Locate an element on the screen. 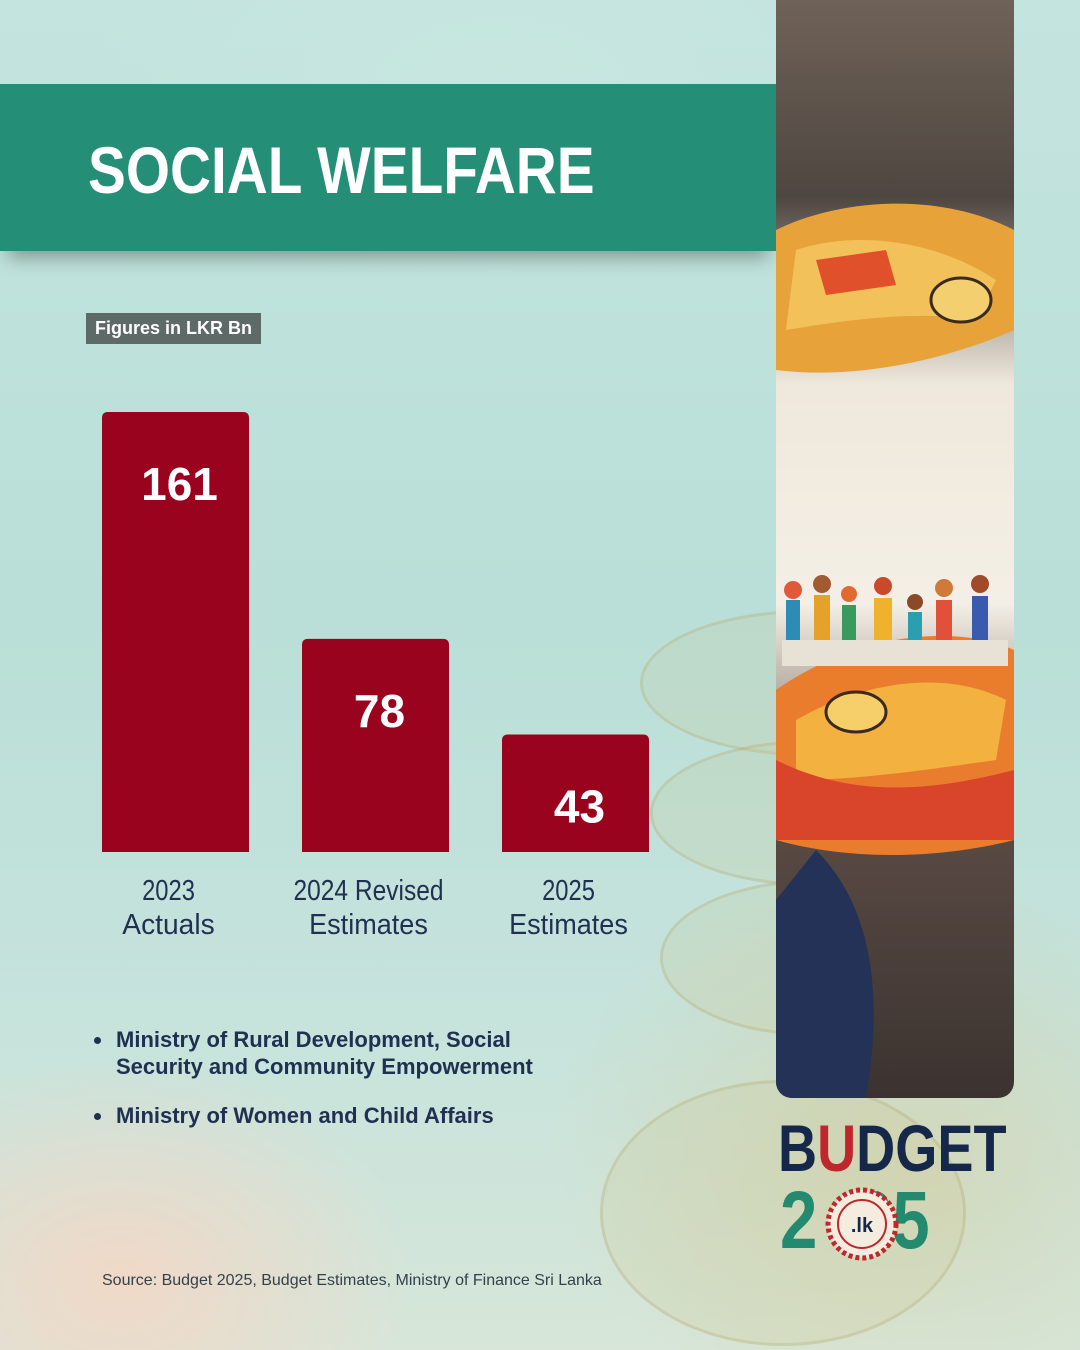 This screenshot has height=1350, width=1080. logo-domain: .lk is located at coordinates (862, 1226).